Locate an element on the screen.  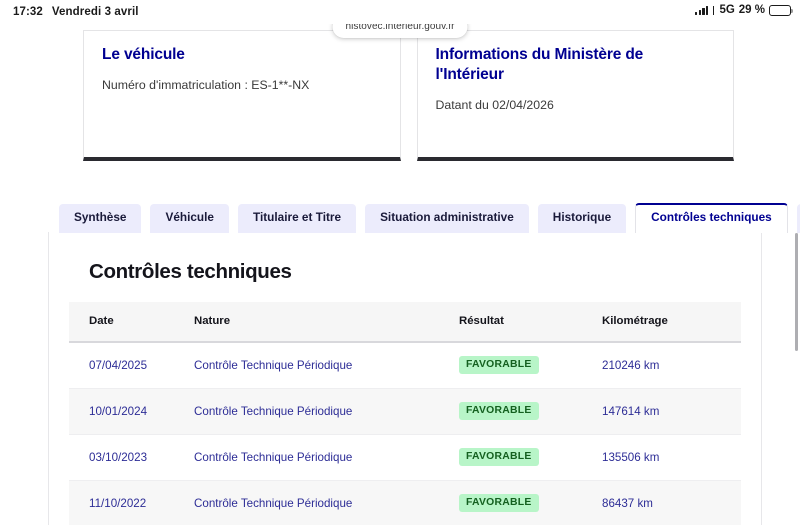
column-header-nature: Nature is located at coordinates (326, 322).